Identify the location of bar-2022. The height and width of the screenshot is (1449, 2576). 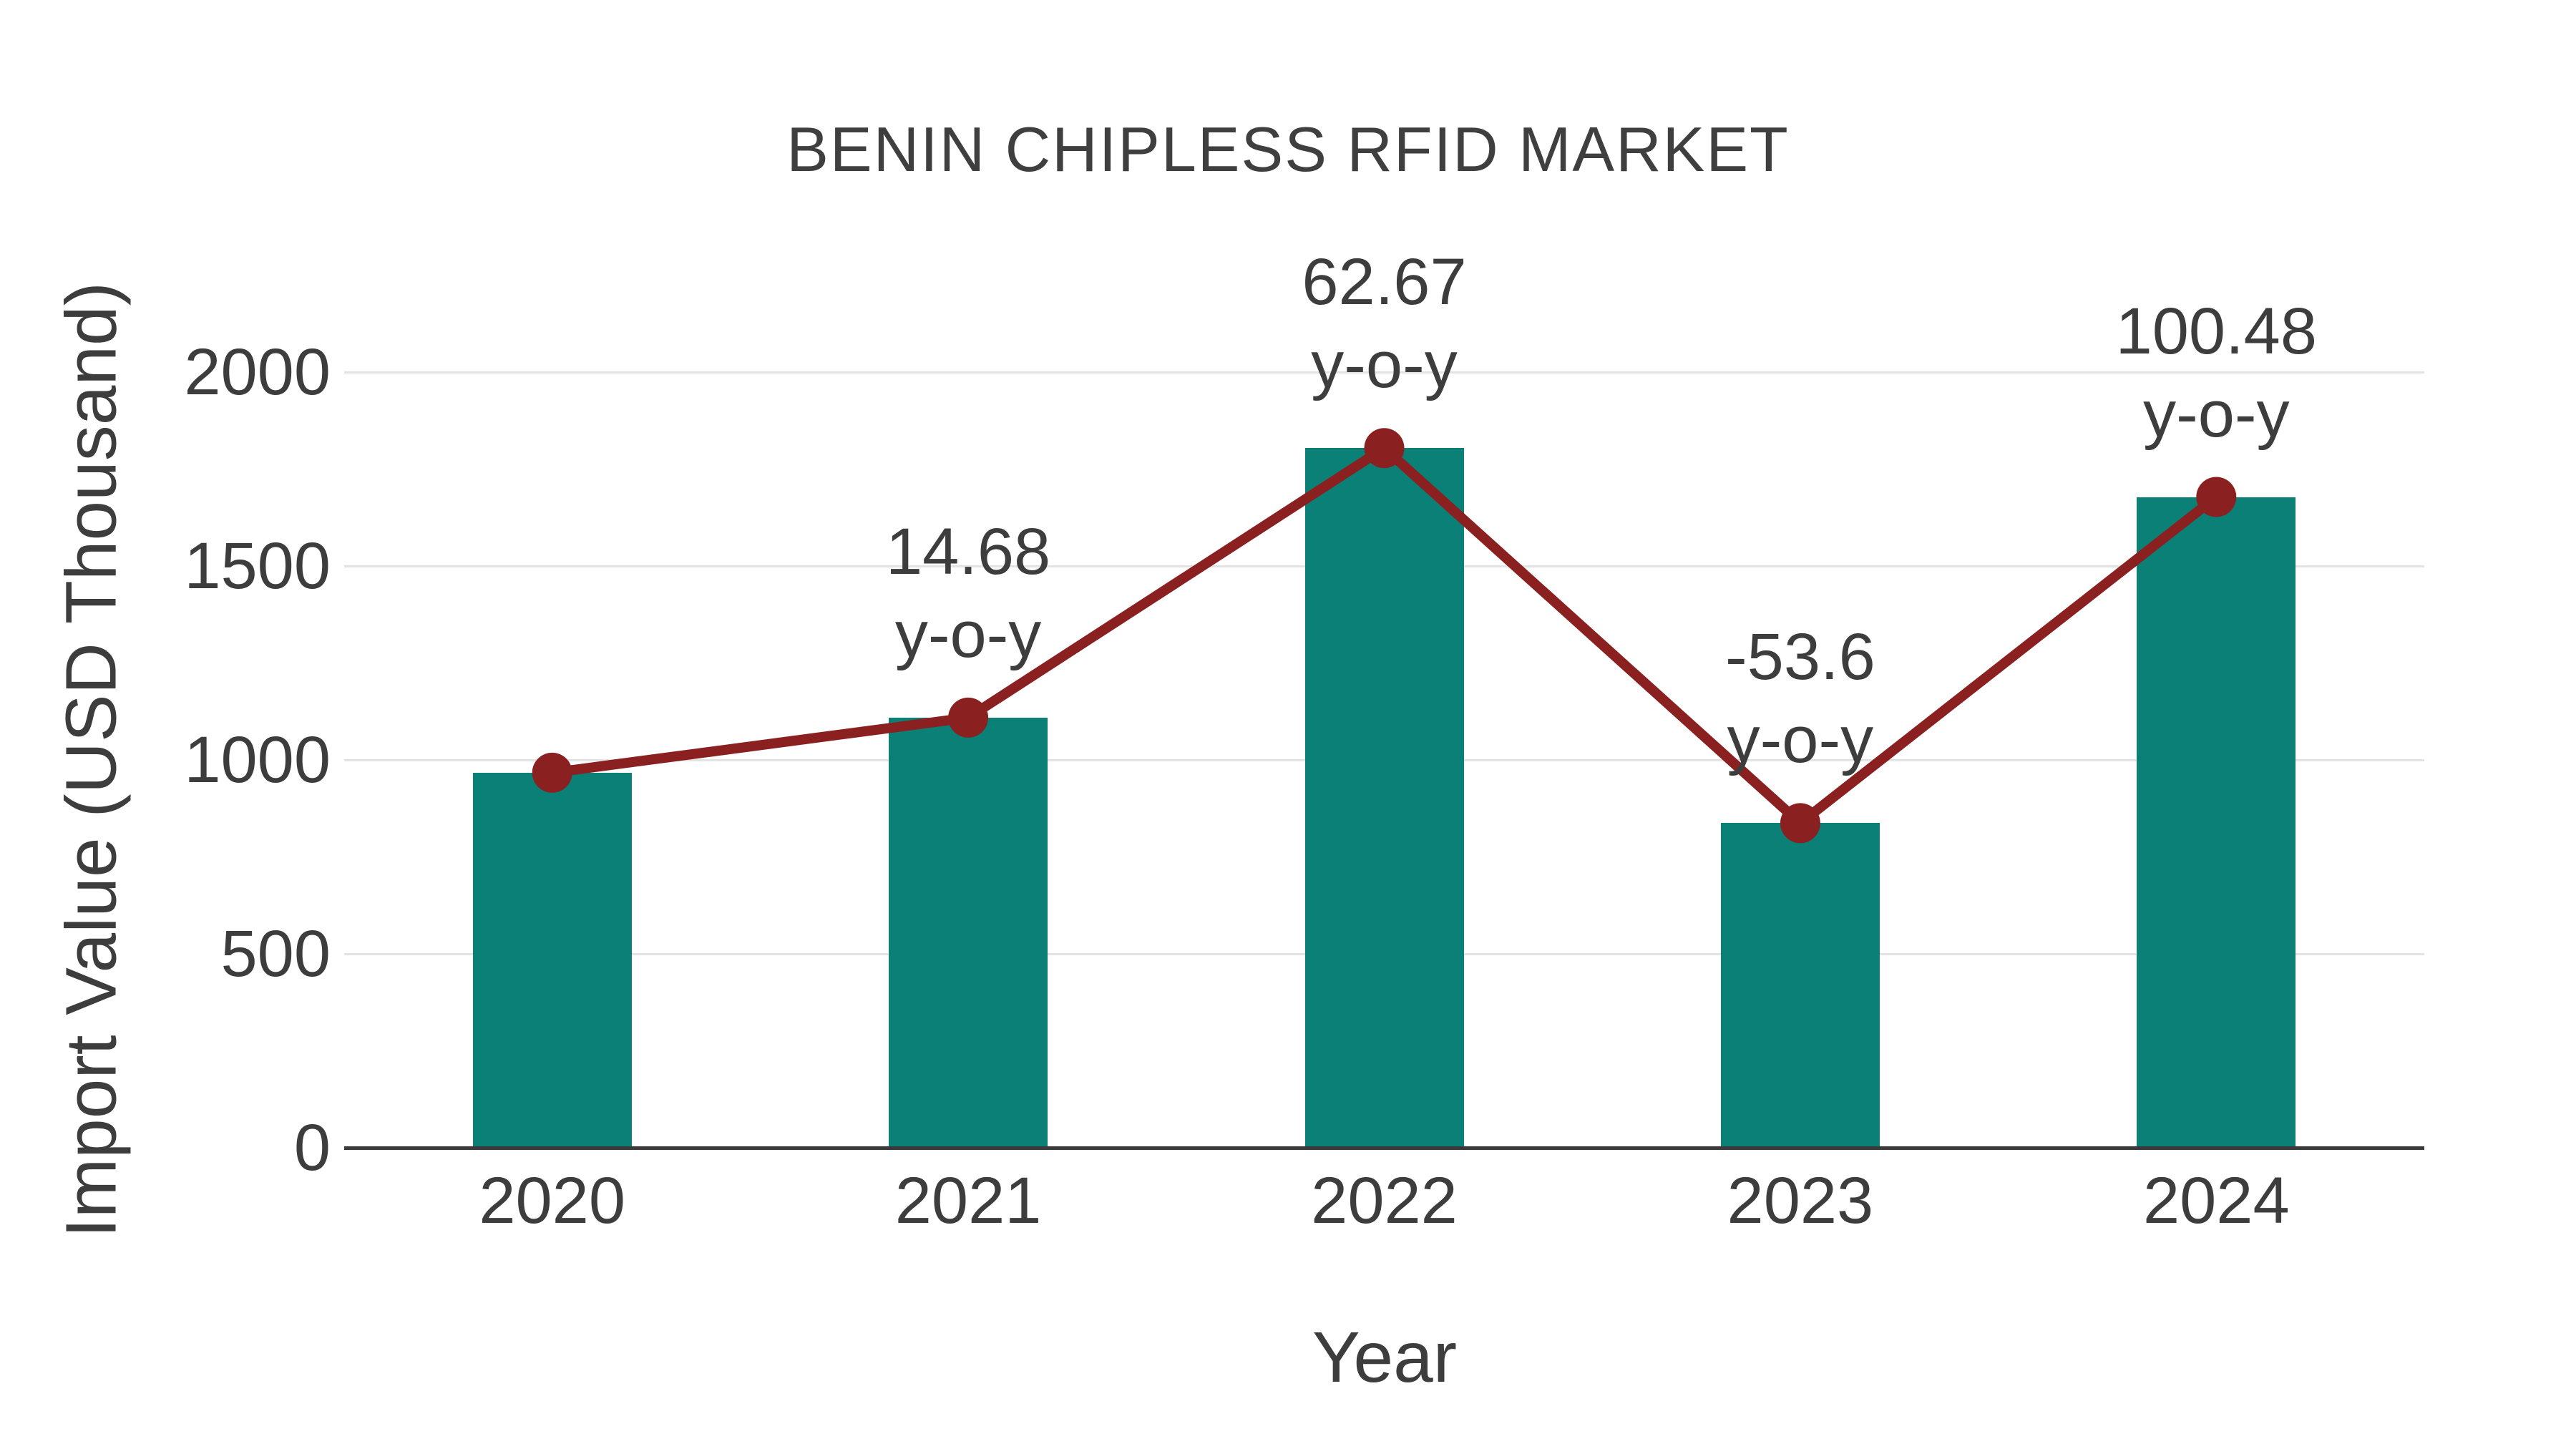
(1384, 798).